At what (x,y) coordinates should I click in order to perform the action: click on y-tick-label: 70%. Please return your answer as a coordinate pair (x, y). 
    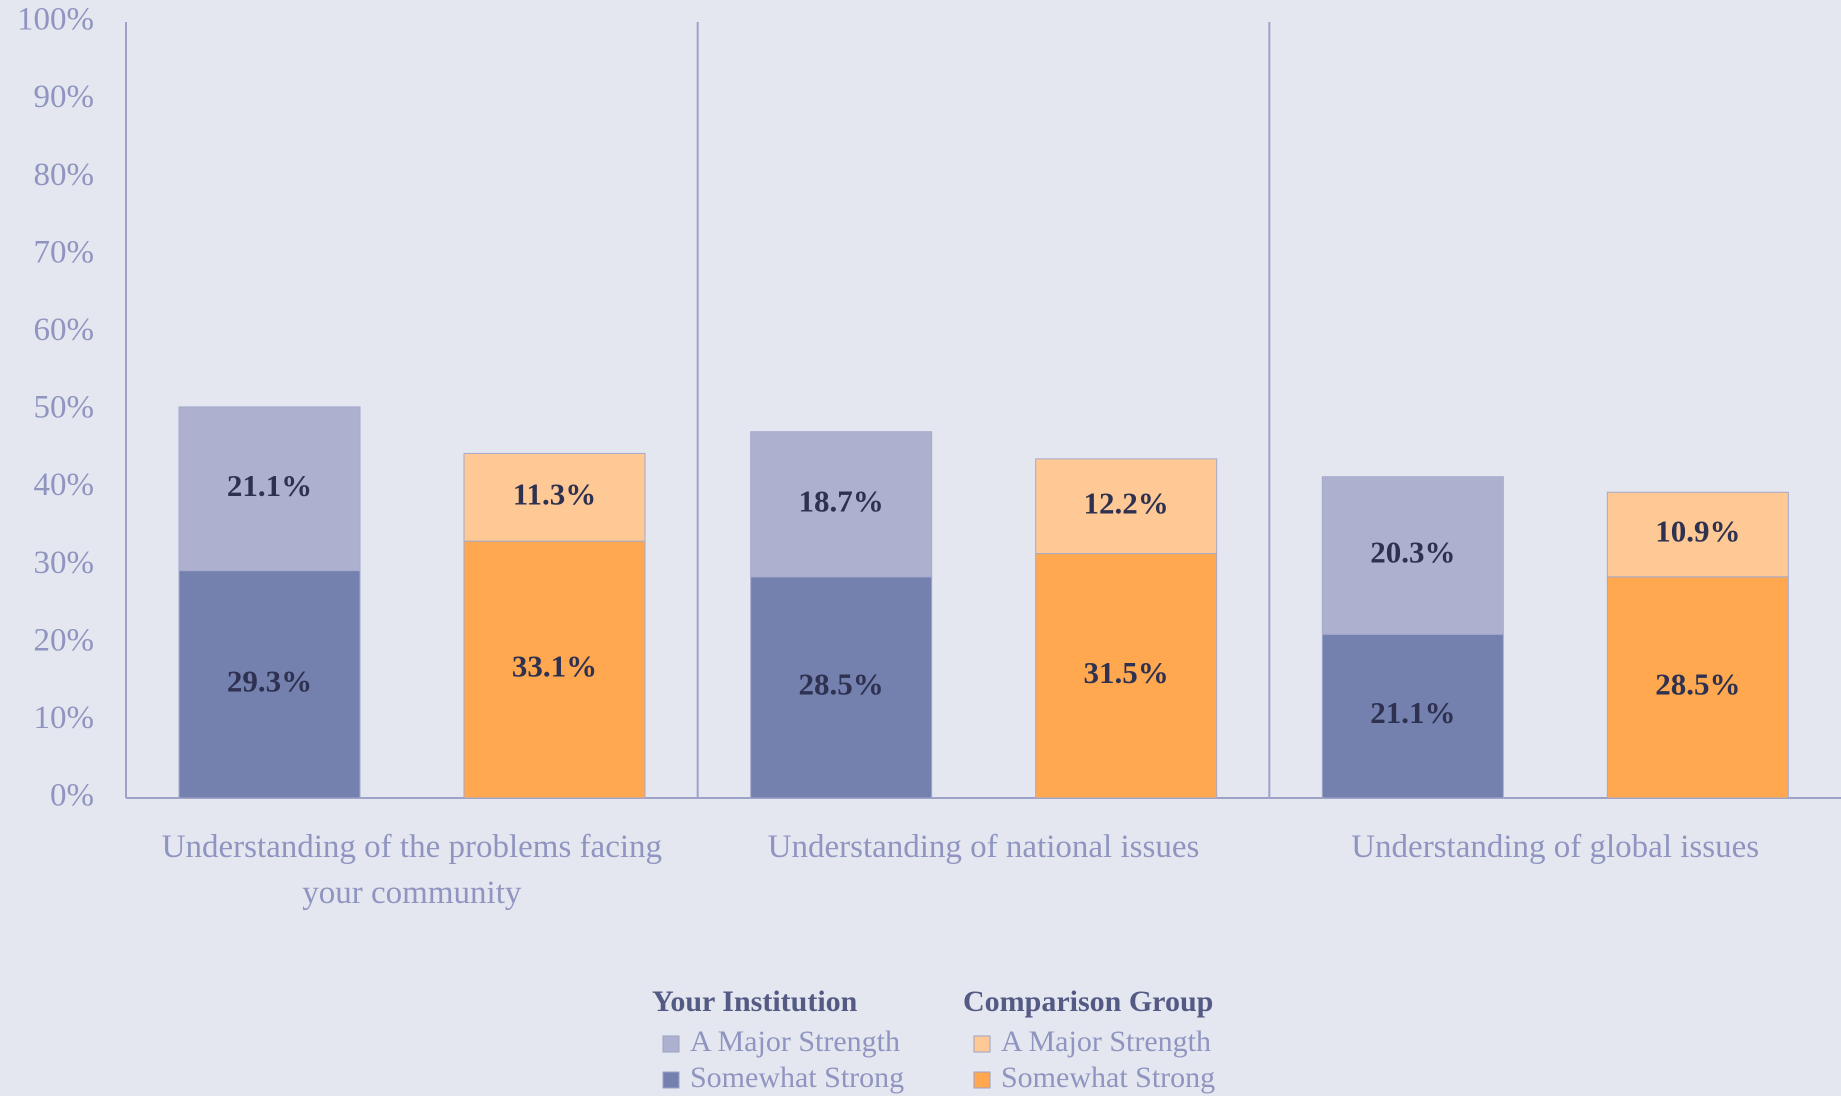
    Looking at the image, I should click on (64, 252).